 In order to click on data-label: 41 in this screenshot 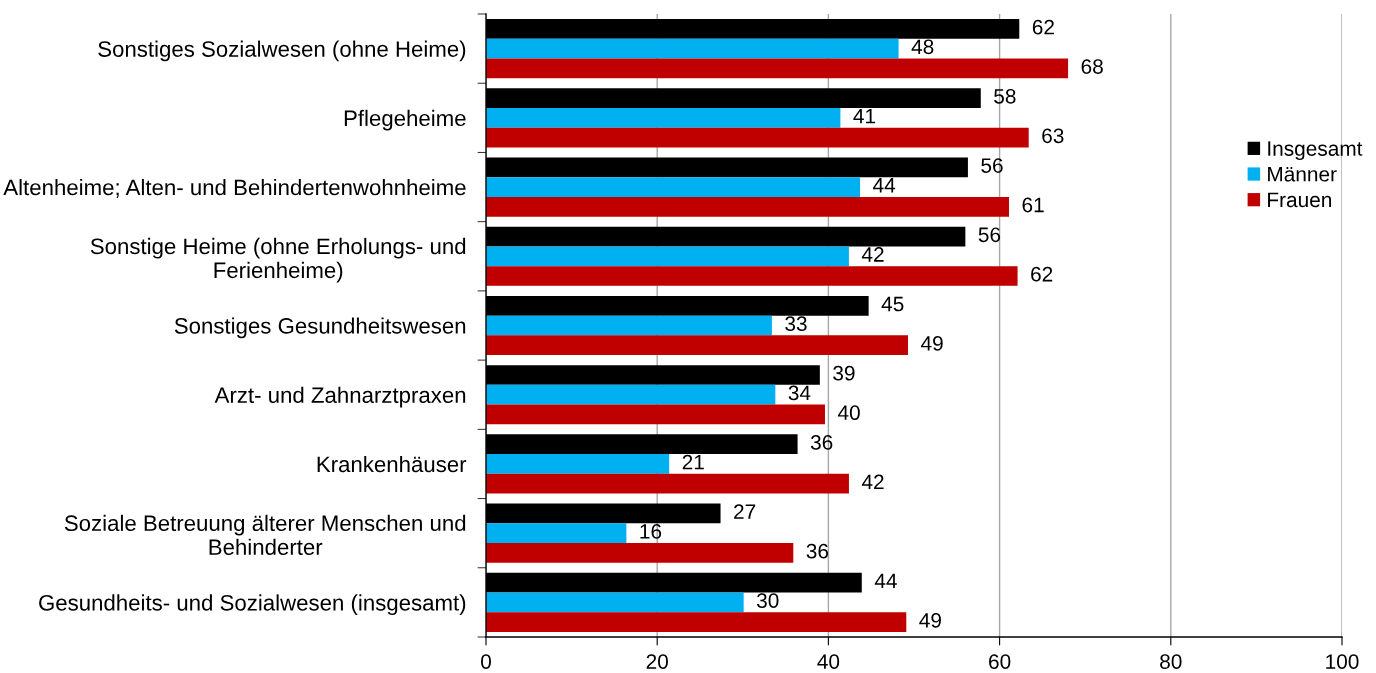, I will do `click(864, 116)`.